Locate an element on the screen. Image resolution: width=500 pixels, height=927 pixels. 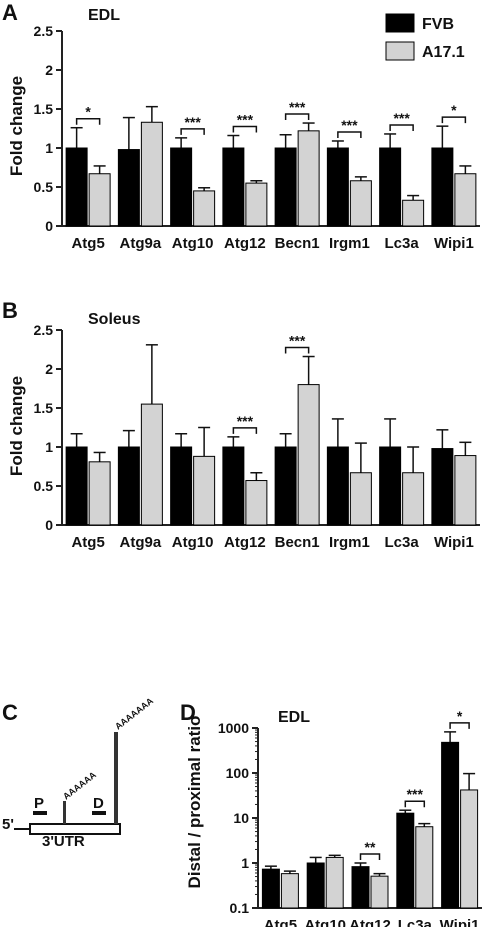
legend-swatch-fvb is located at coordinates (400, 23).